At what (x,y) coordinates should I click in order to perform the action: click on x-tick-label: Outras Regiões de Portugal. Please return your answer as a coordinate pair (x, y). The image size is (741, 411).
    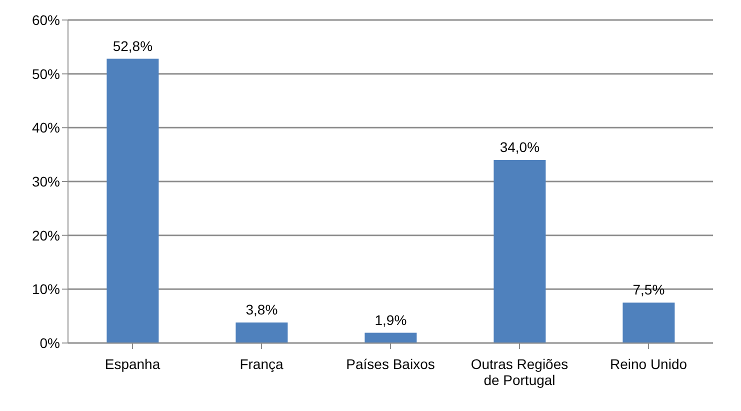
    Looking at the image, I should click on (519, 372).